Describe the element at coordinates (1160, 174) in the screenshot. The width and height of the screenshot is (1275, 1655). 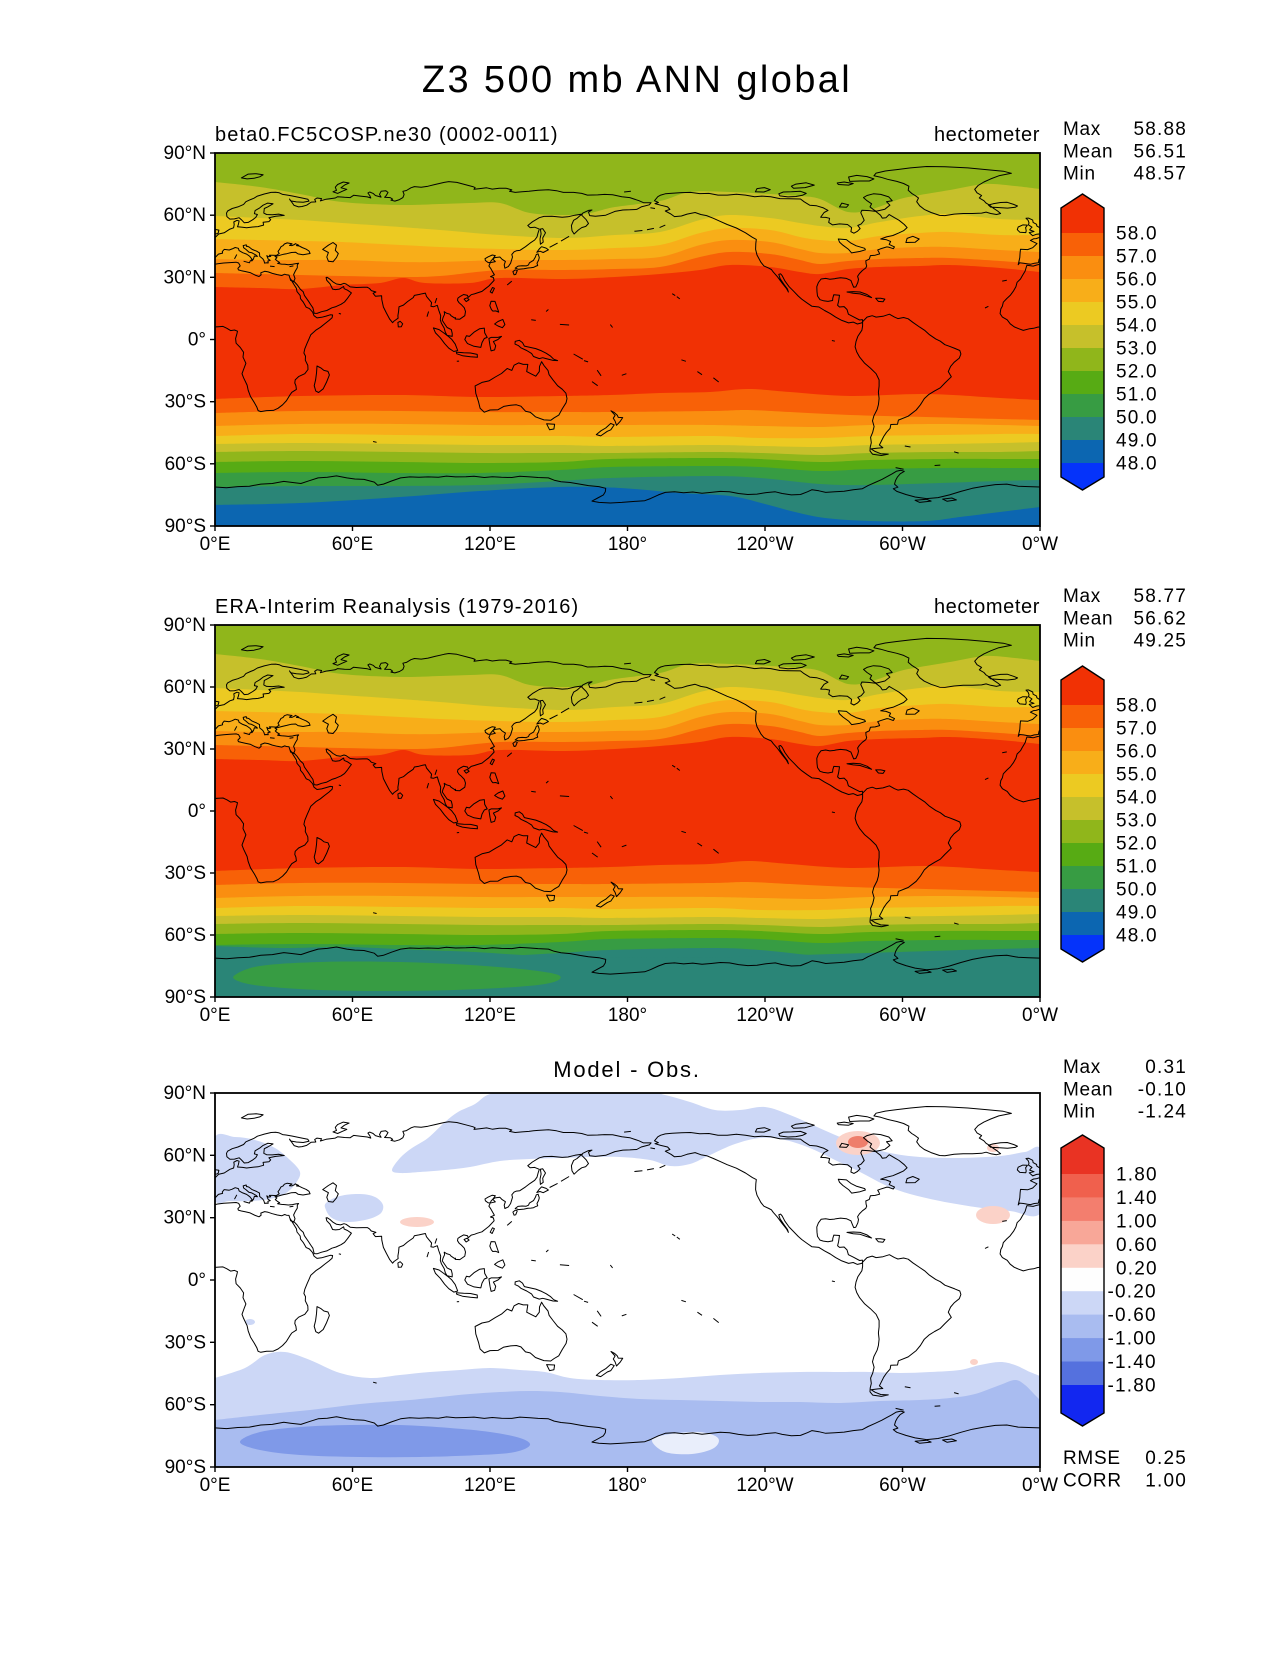
I see `svg-text: 48.57` at that location.